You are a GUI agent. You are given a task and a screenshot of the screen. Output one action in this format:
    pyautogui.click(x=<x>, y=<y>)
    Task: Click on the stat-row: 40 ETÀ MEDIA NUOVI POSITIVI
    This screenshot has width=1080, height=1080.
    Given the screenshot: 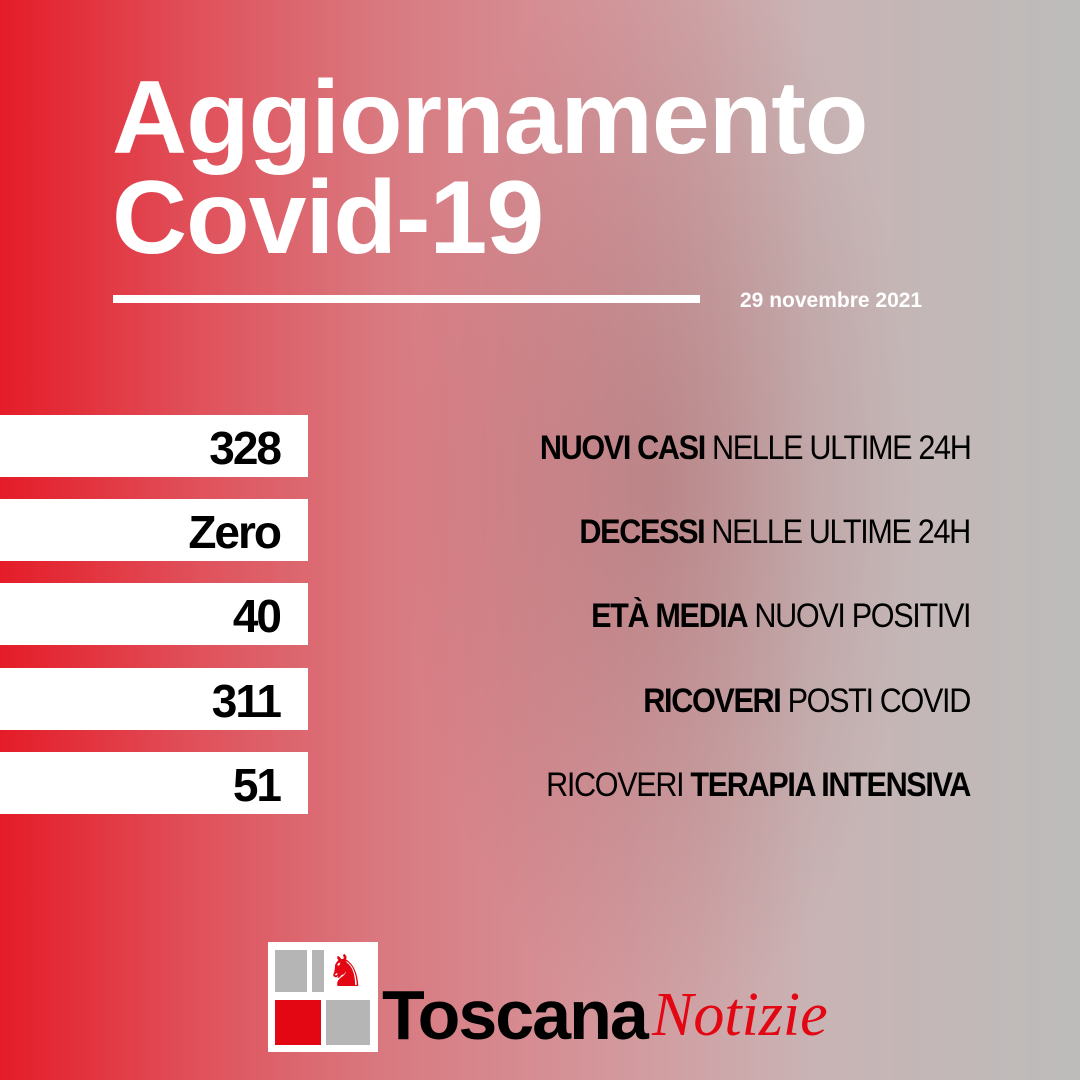 What is the action you would take?
    pyautogui.click(x=540, y=614)
    